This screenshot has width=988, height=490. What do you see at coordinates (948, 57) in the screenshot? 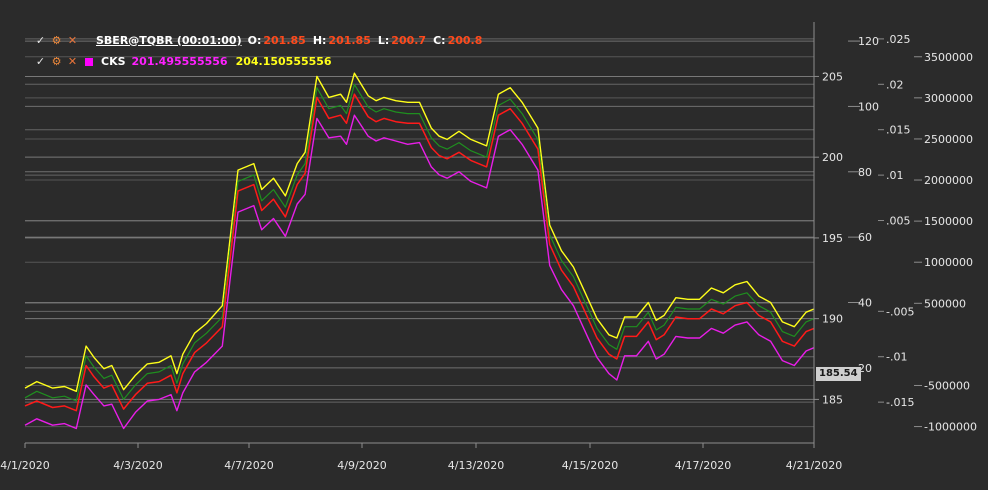
I see `axis4-tick-label: 3500000` at bounding box center [948, 57].